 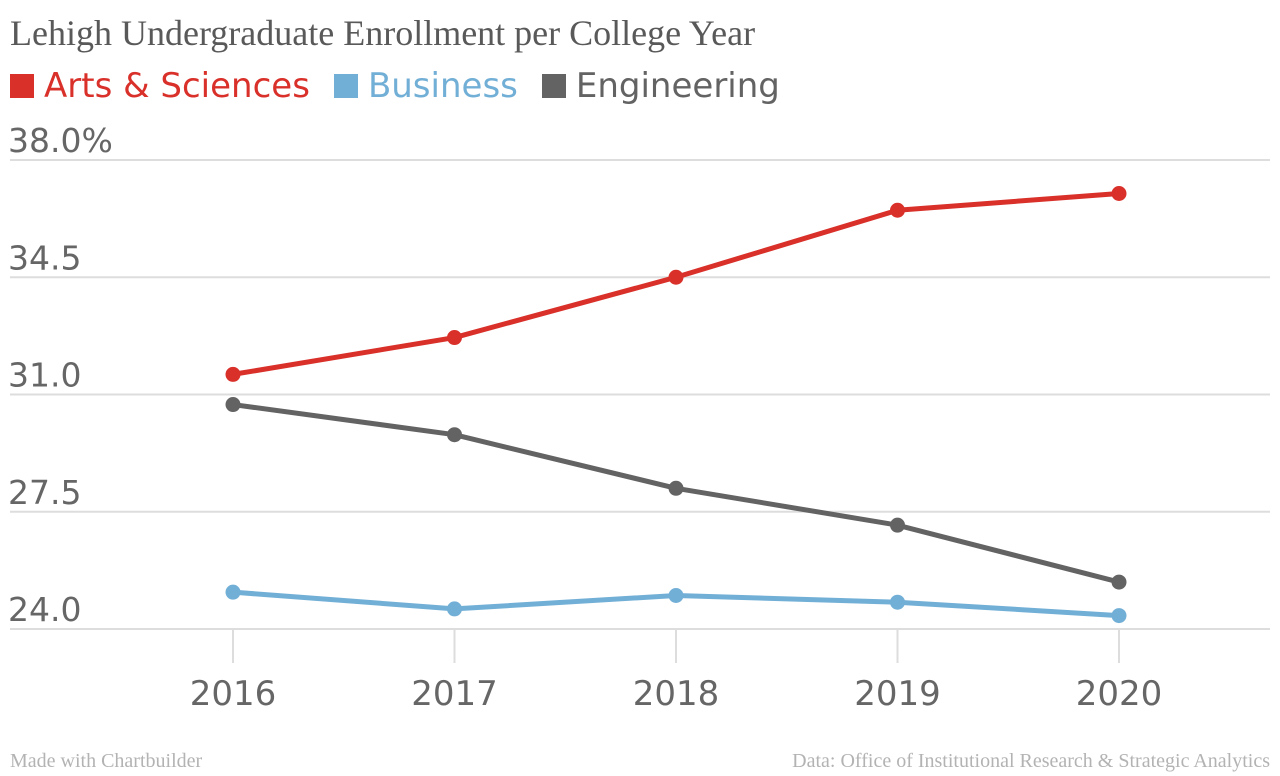 What do you see at coordinates (677, 86) in the screenshot?
I see `legend-label: Engineering` at bounding box center [677, 86].